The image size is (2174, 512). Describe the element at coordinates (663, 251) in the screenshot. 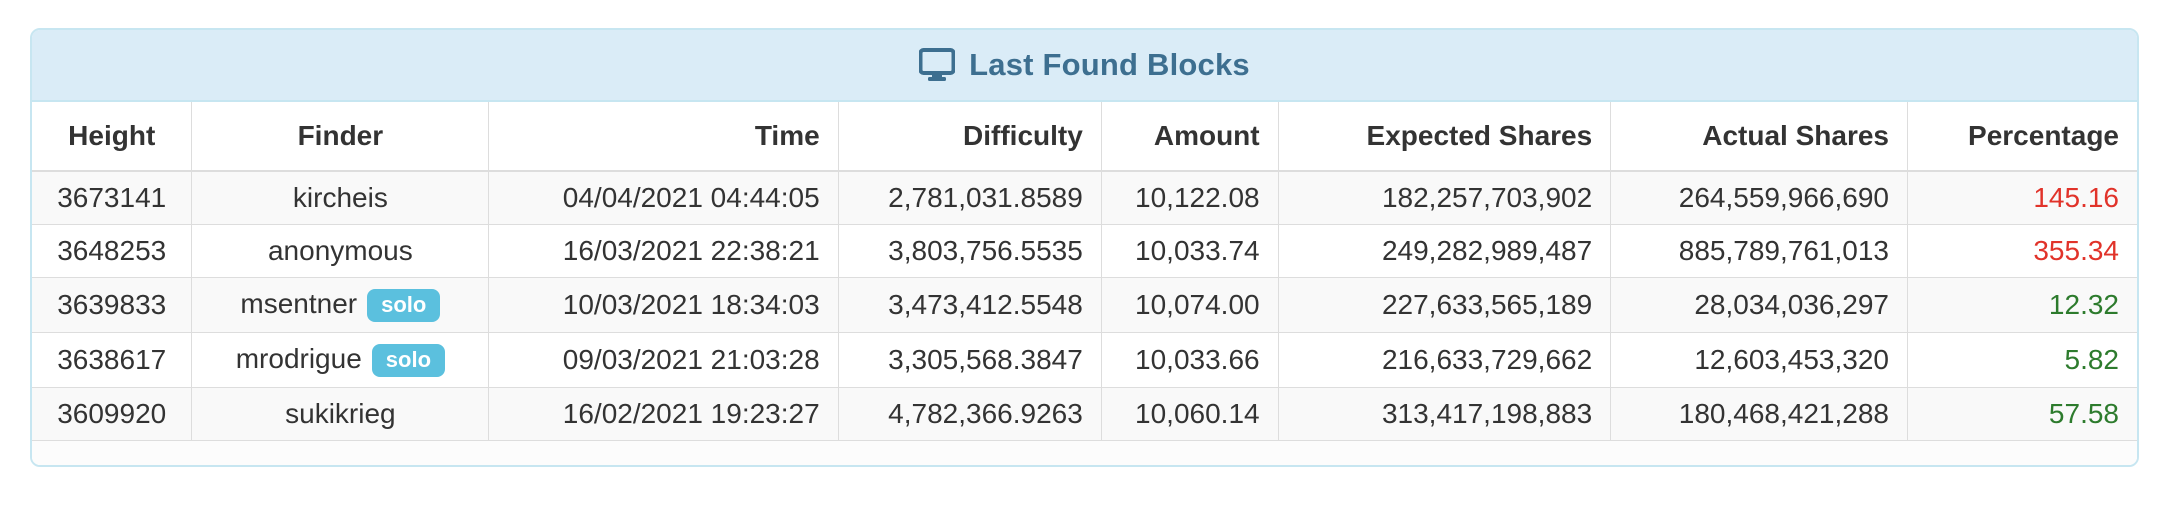

I see `cell-time: 16/03/2021 22:38:21` at that location.